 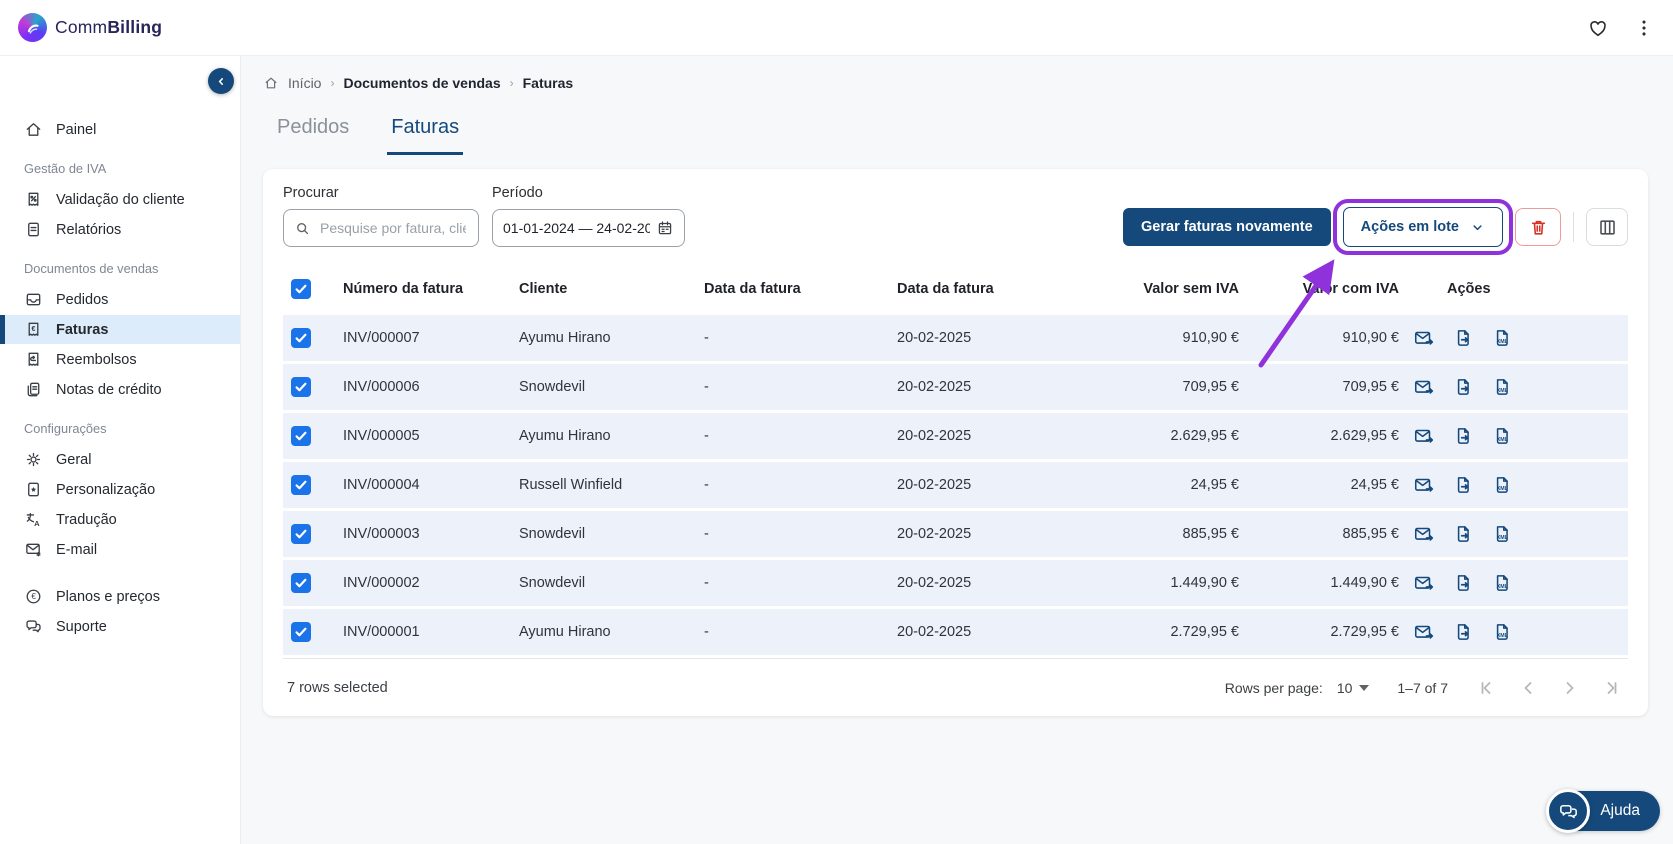 What do you see at coordinates (752, 289) in the screenshot?
I see `column-header-invoice-date: Data da fatura` at bounding box center [752, 289].